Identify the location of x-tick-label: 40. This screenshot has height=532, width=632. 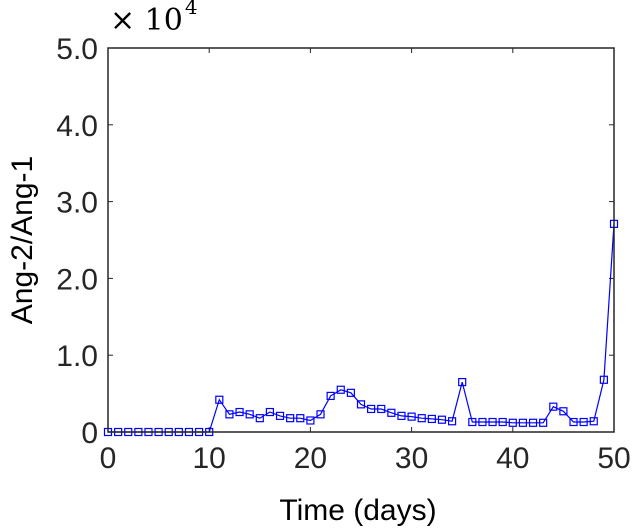
(512, 458).